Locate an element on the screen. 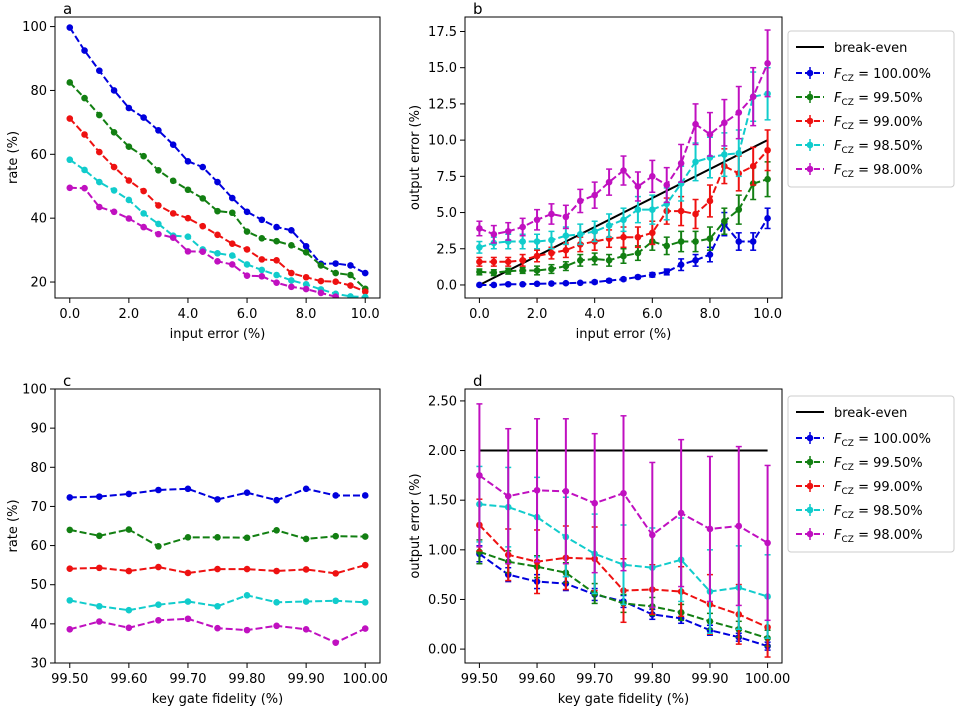 The height and width of the screenshot is (712, 960). x-tick-label: 100.00 is located at coordinates (768, 679).